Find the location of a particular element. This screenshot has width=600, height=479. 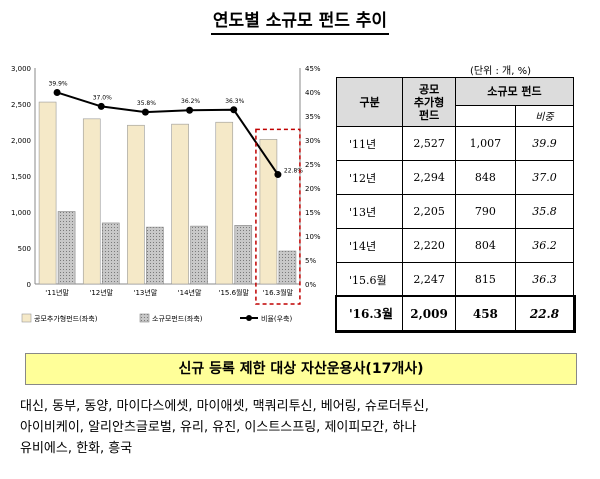

header-small-fund: 소규모 펀드 is located at coordinates (514, 91).